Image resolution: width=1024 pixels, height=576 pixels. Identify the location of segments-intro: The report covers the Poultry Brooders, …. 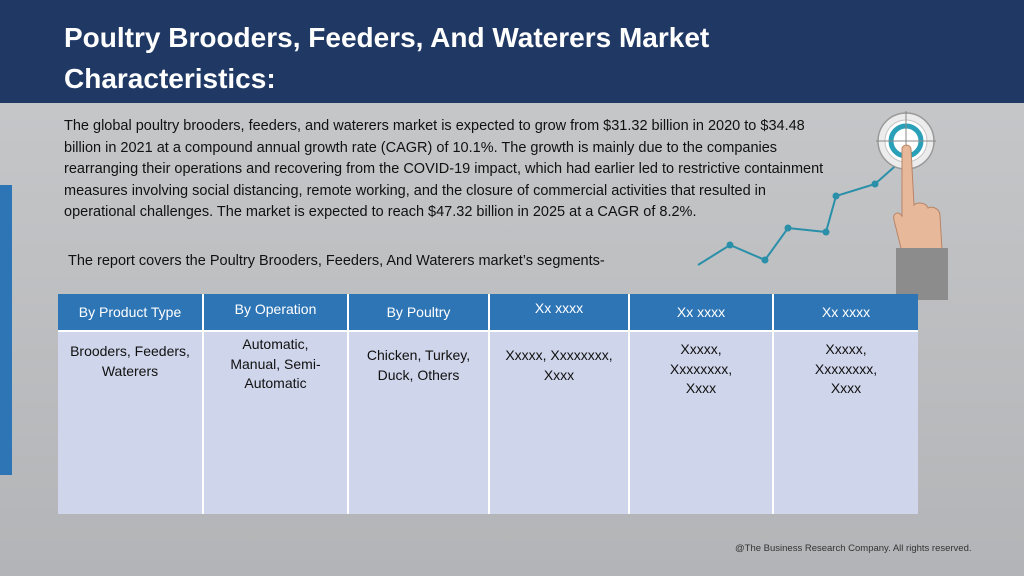
(336, 261).